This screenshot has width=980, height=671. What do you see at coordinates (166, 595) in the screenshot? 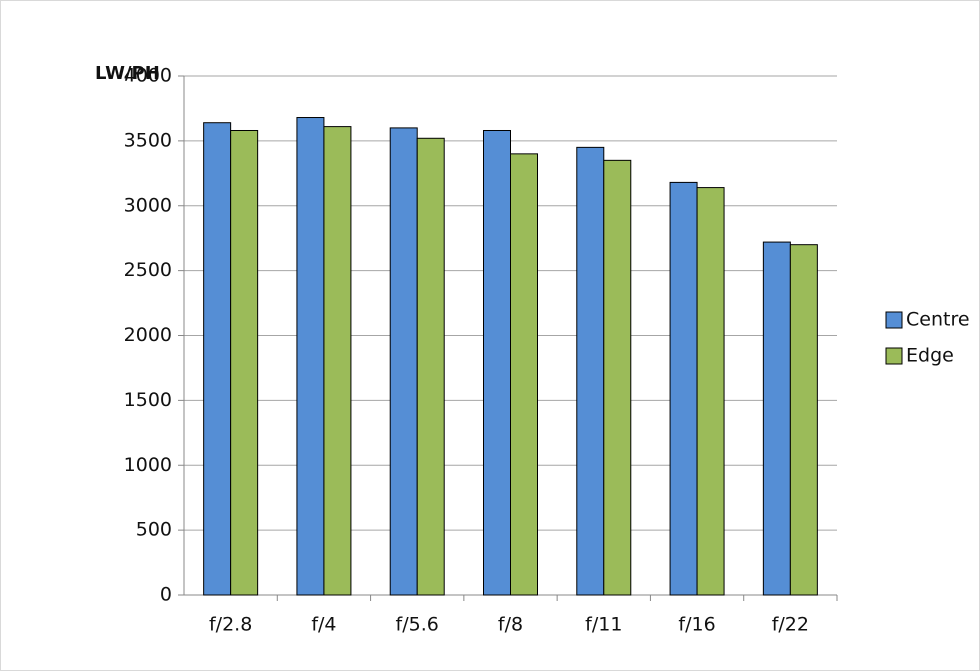
I see `y-tick-label: 0` at bounding box center [166, 595].